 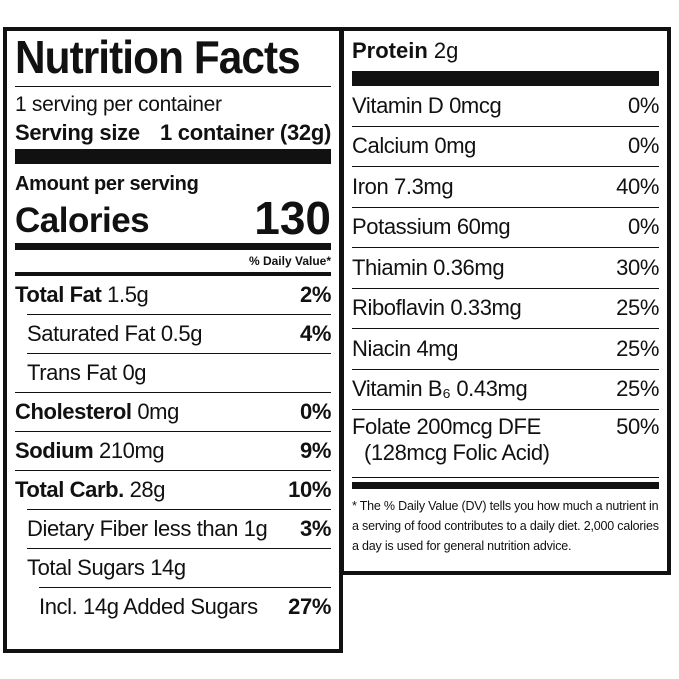 What do you see at coordinates (478, 426) in the screenshot?
I see `vitamin-amount: 200mcg DFE` at bounding box center [478, 426].